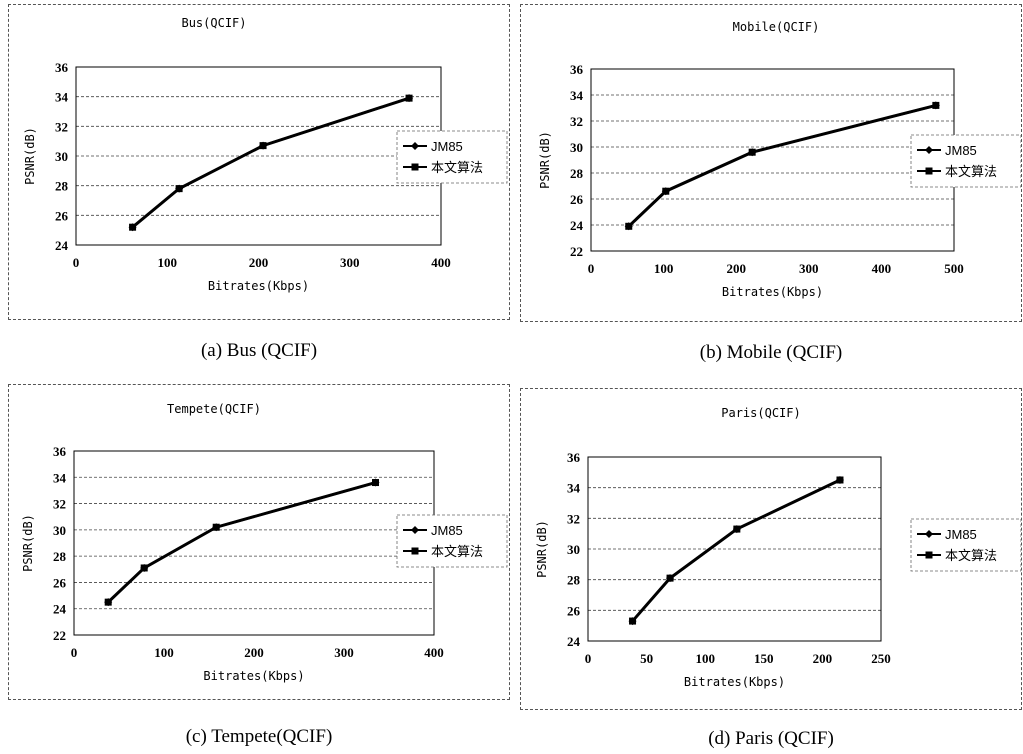 The image size is (1023, 754). I want to click on caption-bus: (a) Bus (QCIF), so click(259, 350).